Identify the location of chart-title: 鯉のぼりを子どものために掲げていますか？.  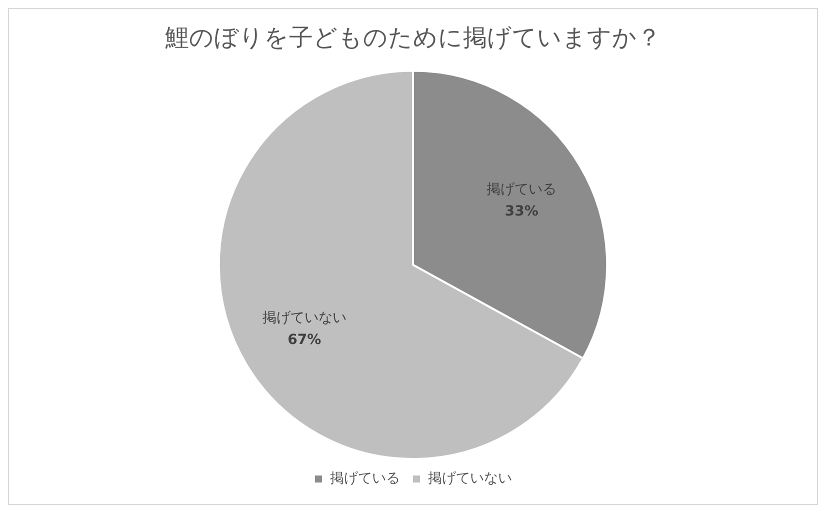
(413, 38).